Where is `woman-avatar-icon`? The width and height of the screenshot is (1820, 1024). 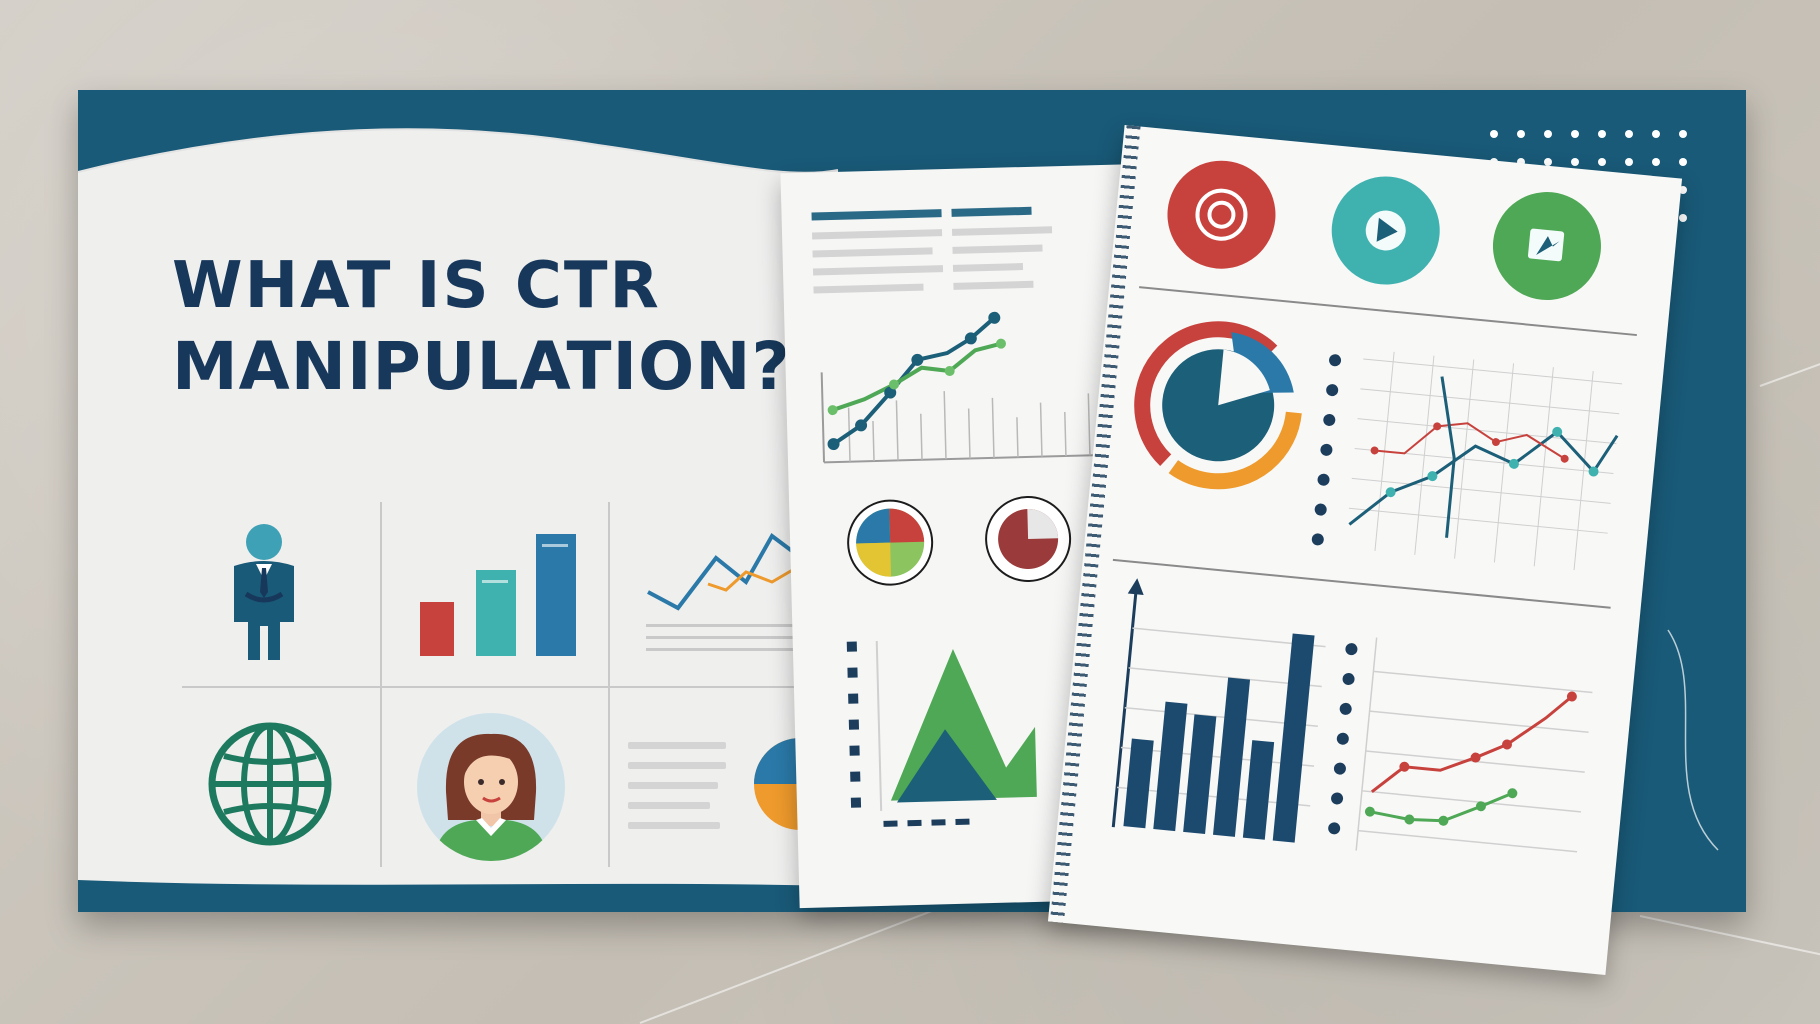
woman-avatar-icon is located at coordinates (491, 787).